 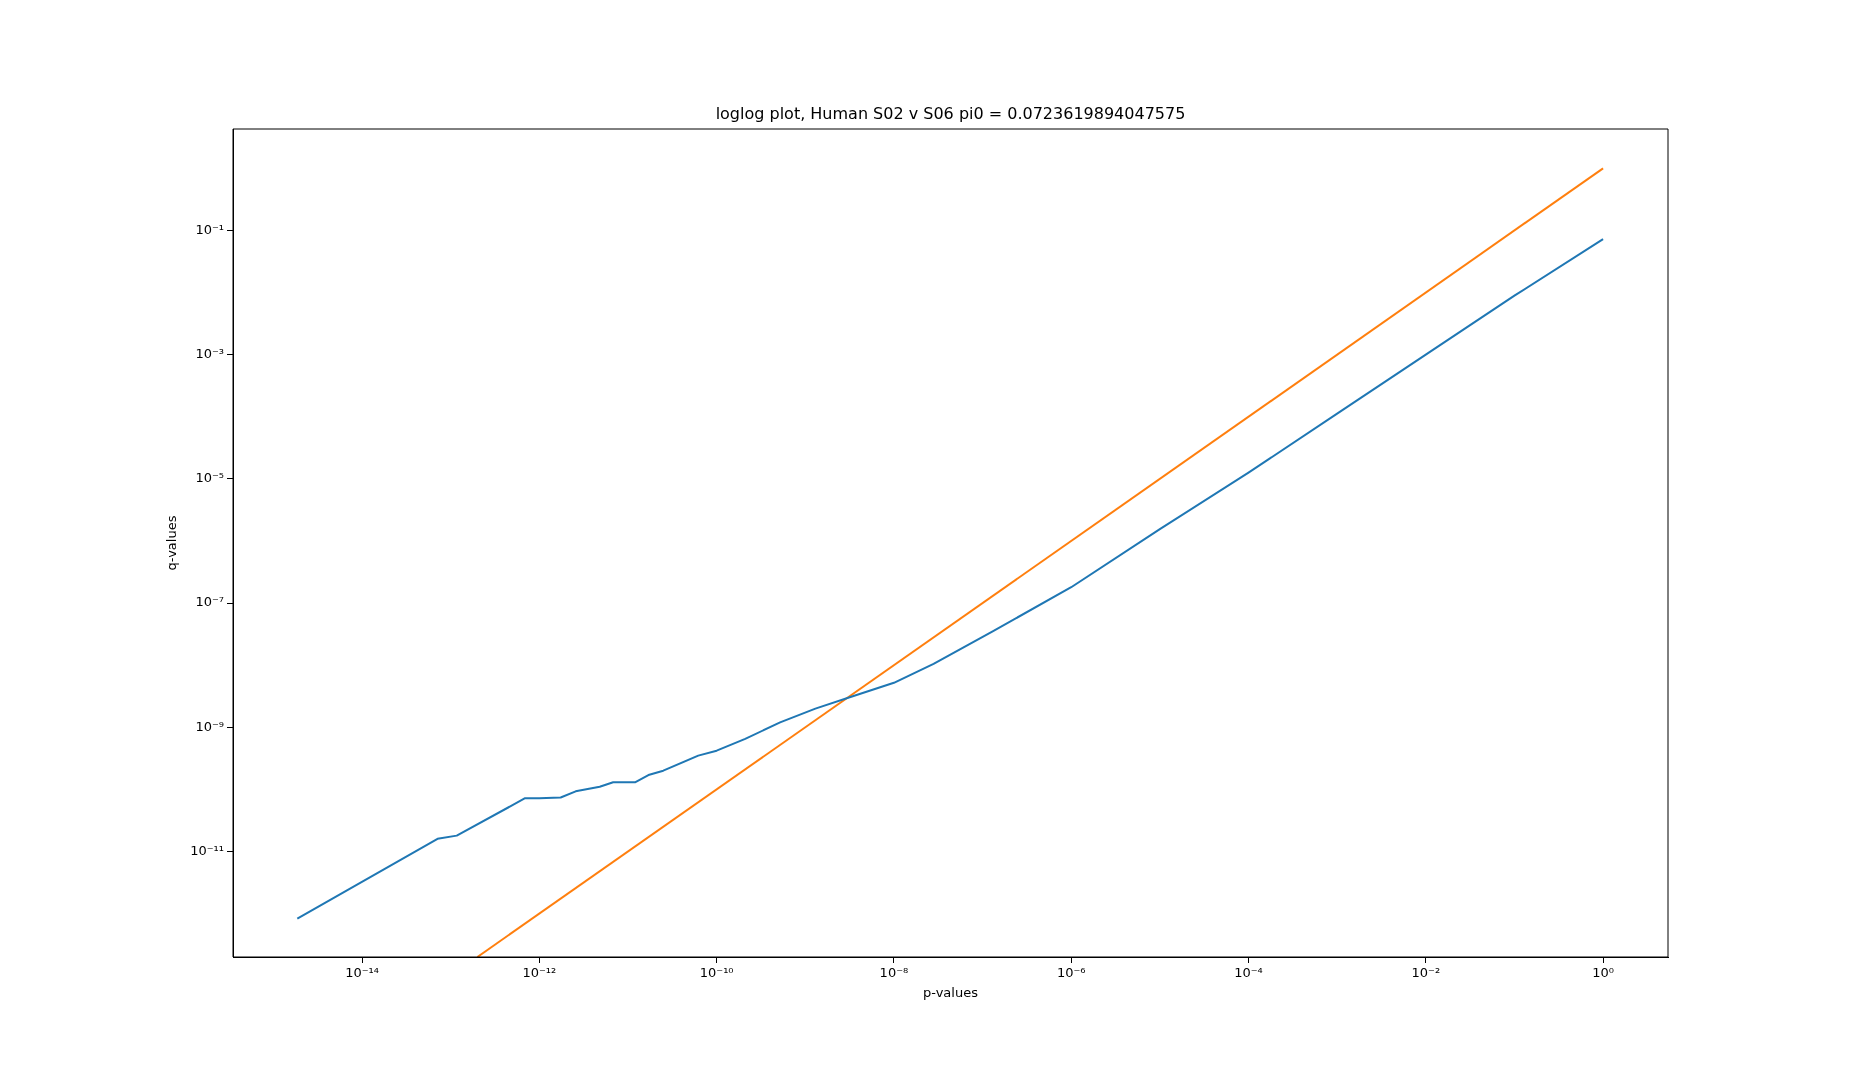 What do you see at coordinates (951, 992) in the screenshot?
I see `x-axis-title: p-values` at bounding box center [951, 992].